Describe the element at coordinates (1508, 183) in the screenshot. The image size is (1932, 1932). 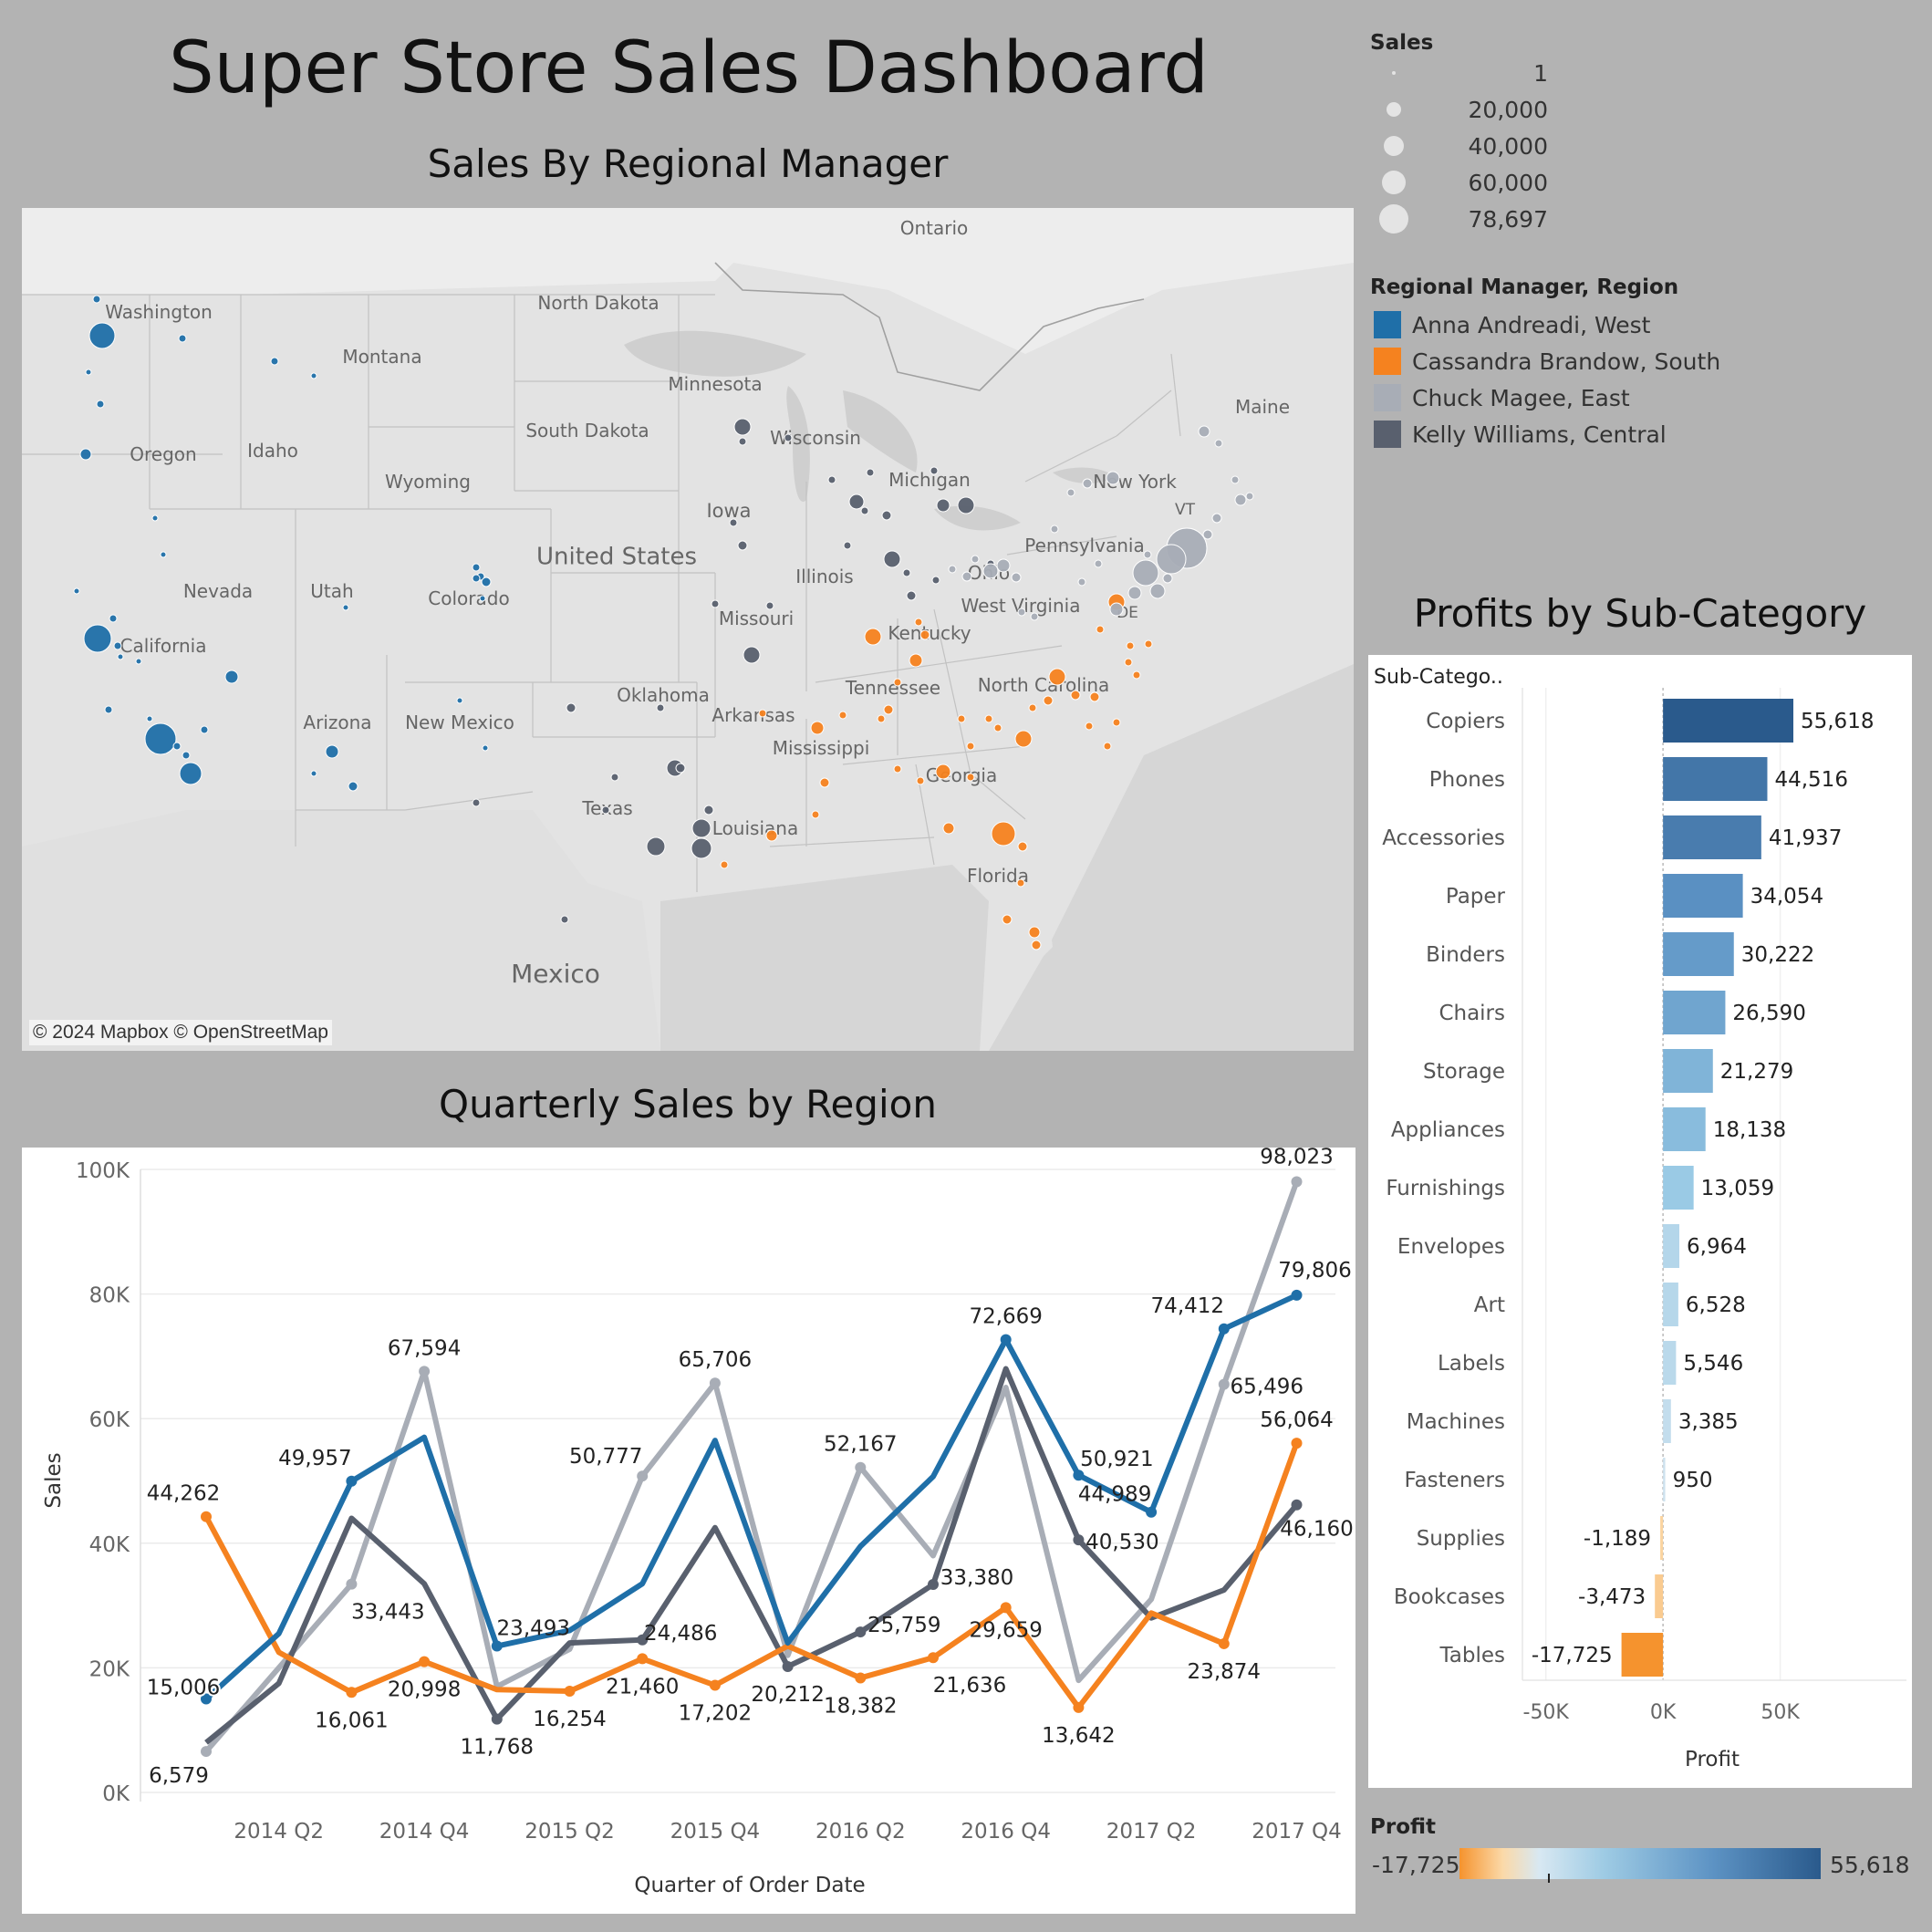
I see `size-legend-label: 60,000` at that location.